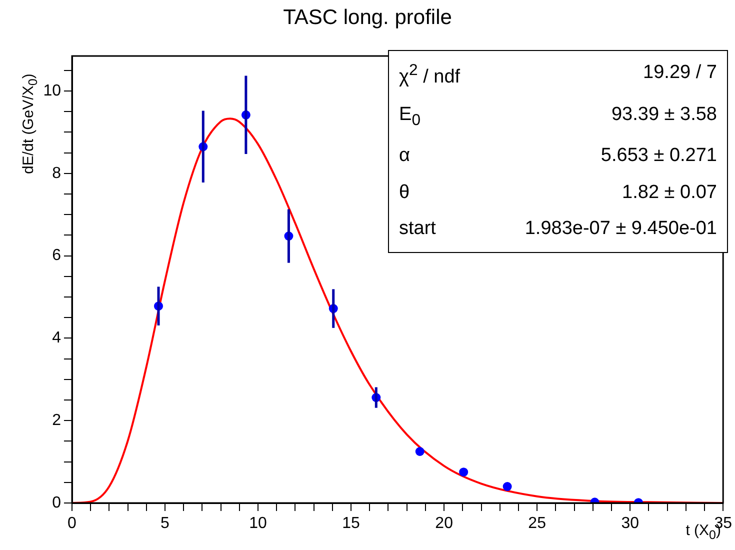 The height and width of the screenshot is (550, 735). What do you see at coordinates (669, 193) in the screenshot?
I see `annotation: 1.82 ± 0.07` at bounding box center [669, 193].